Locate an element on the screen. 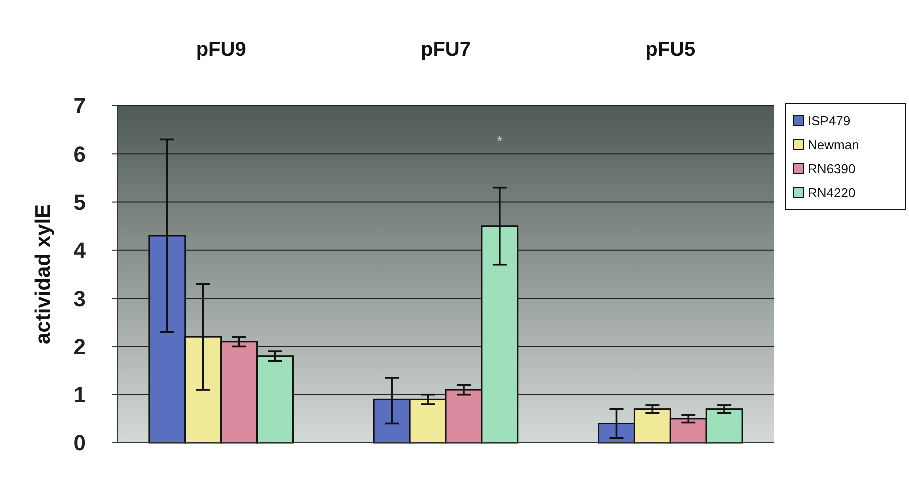 The width and height of the screenshot is (909, 480). y-tick-label: 5 is located at coordinates (80, 202).